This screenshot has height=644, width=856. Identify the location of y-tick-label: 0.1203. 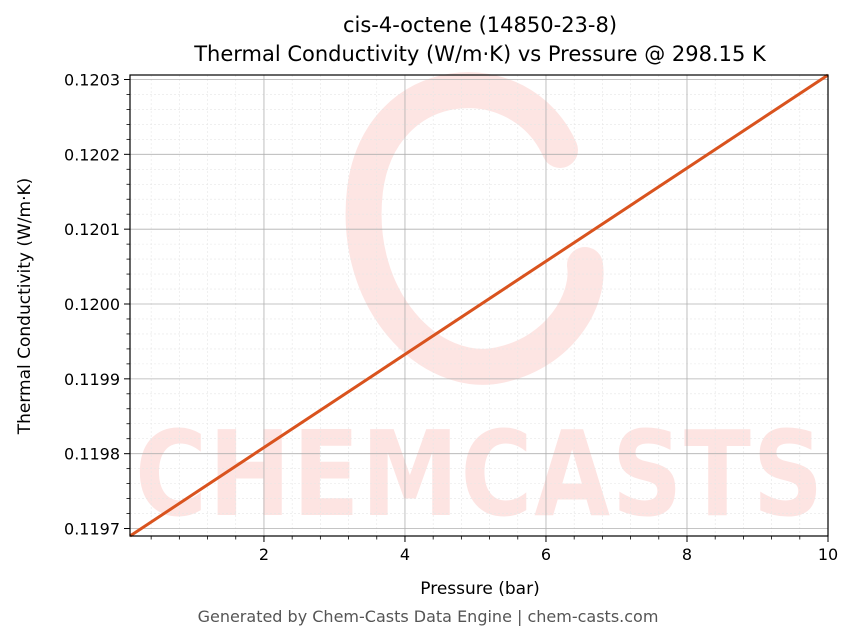
(92, 79).